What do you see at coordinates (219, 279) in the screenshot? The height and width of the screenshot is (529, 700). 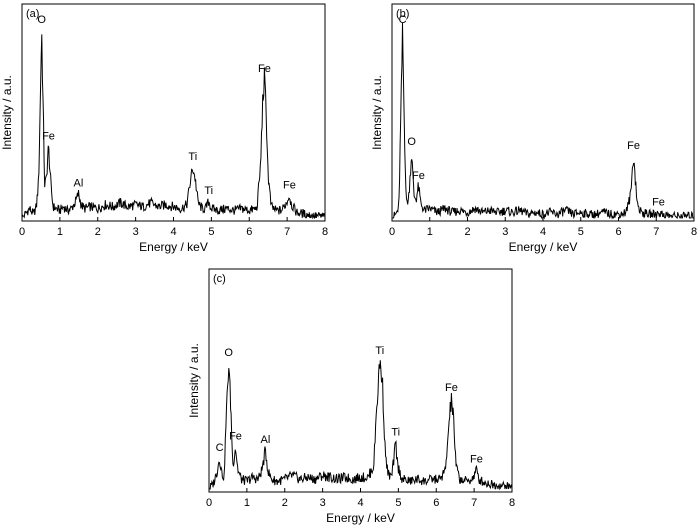 I see `panel-label: (c)` at bounding box center [219, 279].